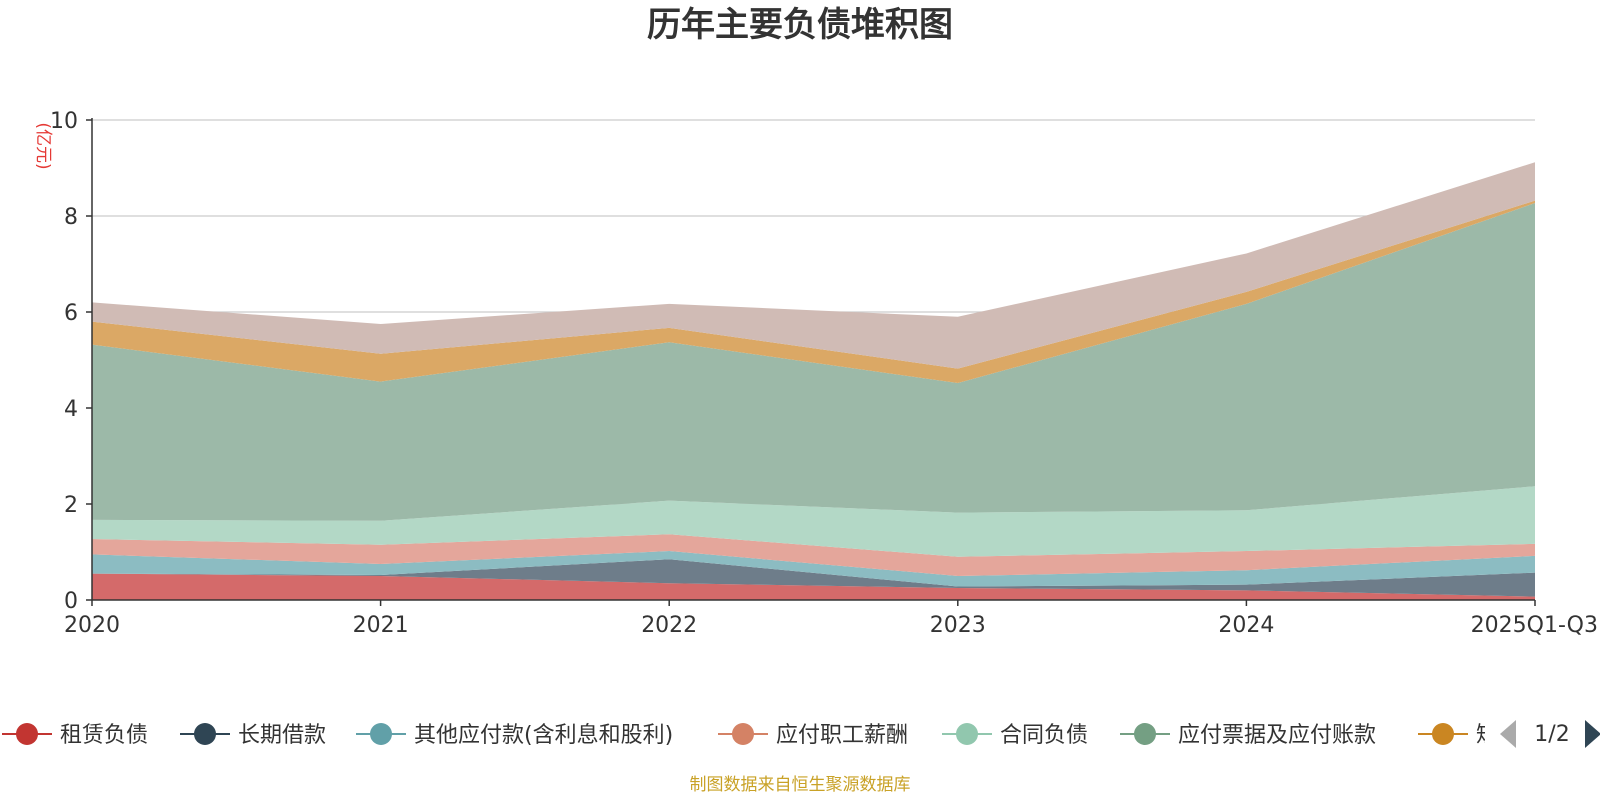 This screenshot has width=1600, height=800. Describe the element at coordinates (282, 735) in the screenshot. I see `legend-label-1: 长期借款` at that location.